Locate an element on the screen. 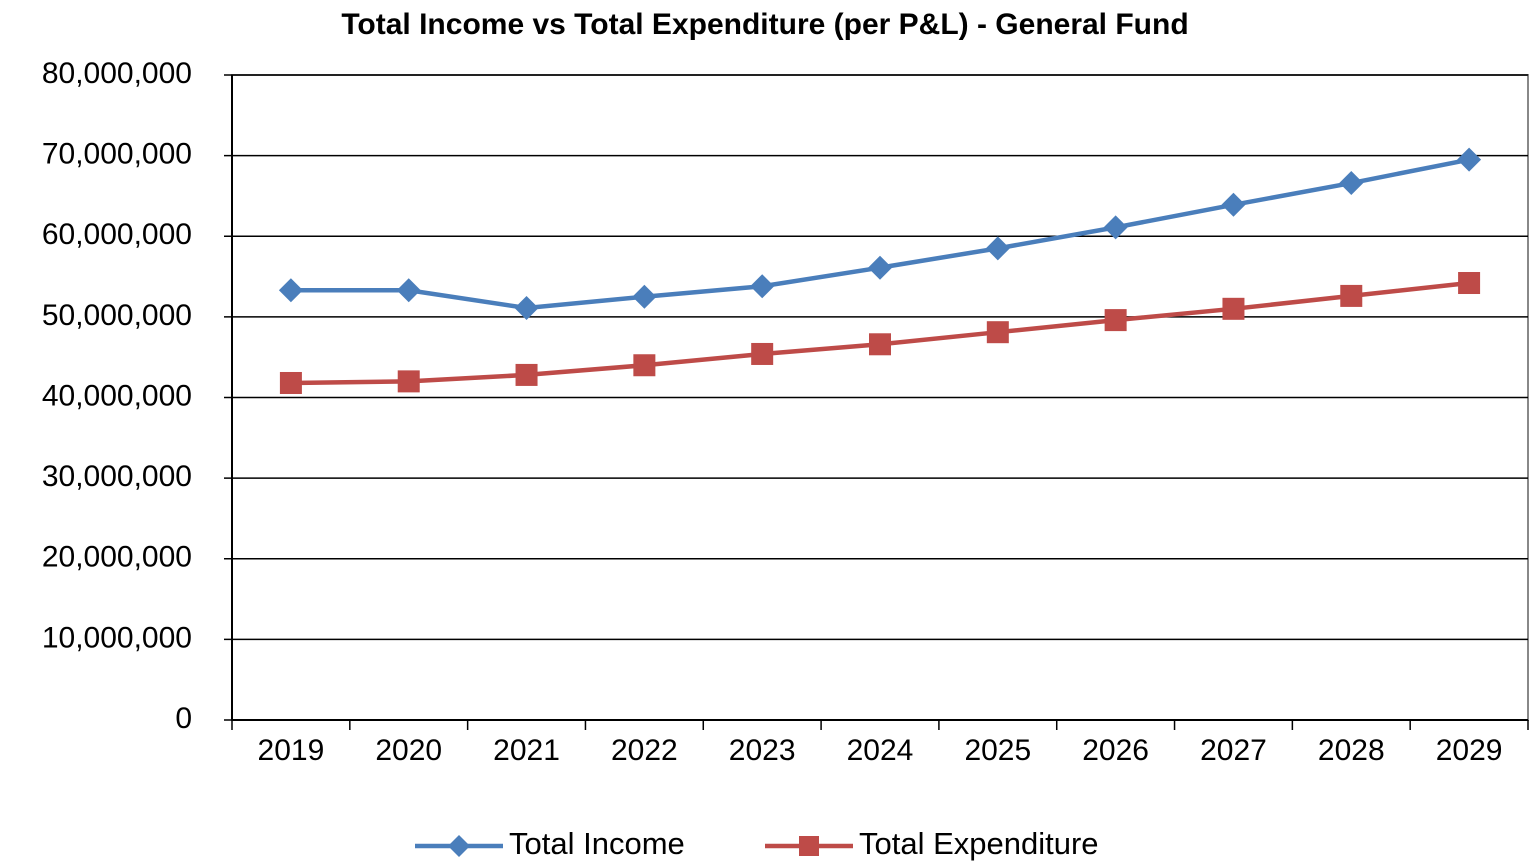  x-tick-label: 2028 is located at coordinates (1351, 750).